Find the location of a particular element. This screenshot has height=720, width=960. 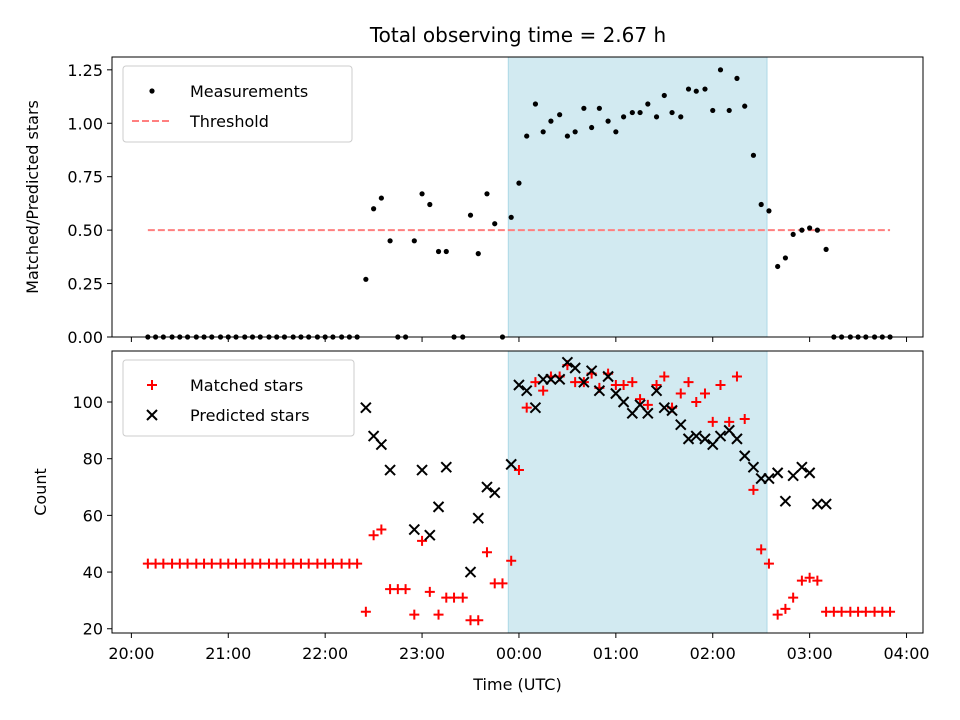

legend: Matched stars Predicted stars is located at coordinates (238, 398).